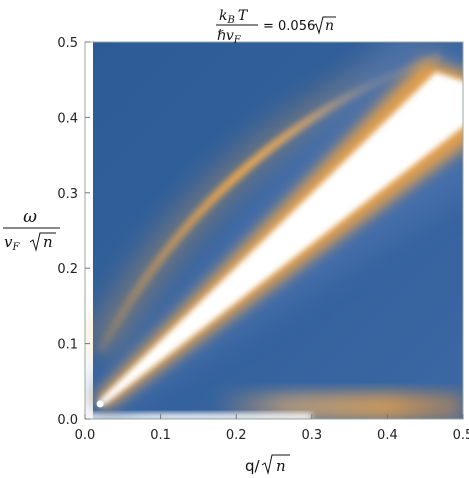 The width and height of the screenshot is (469, 478). I want to click on ylabel-omega: ω, so click(30, 217).